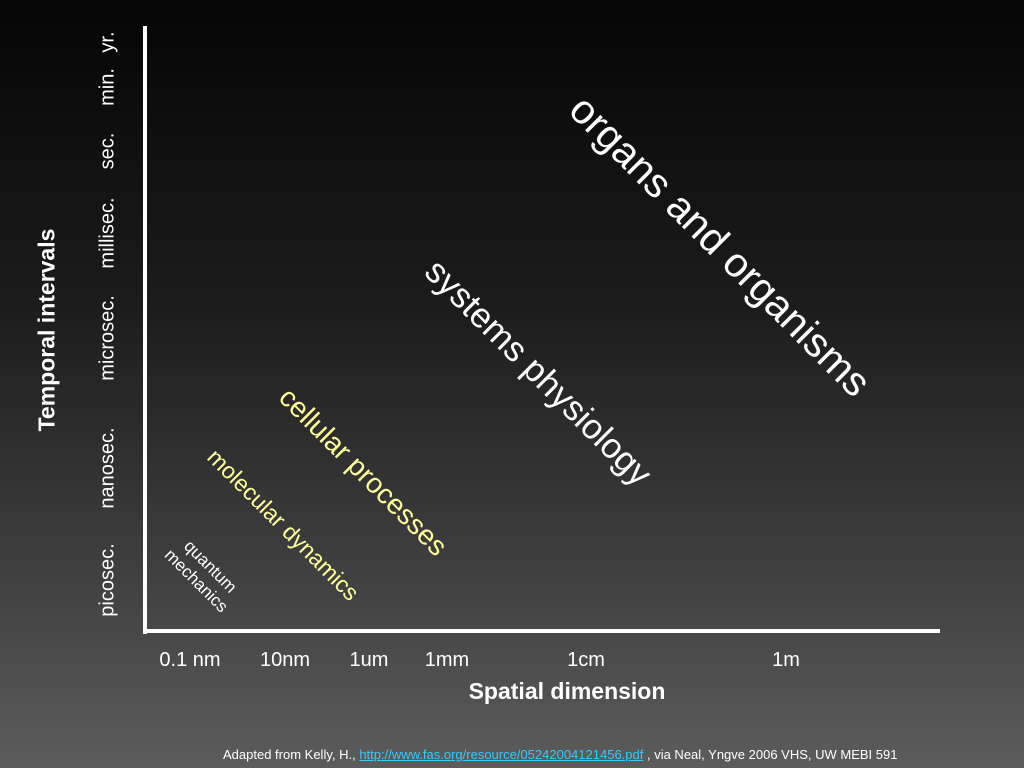 The height and width of the screenshot is (768, 1024). What do you see at coordinates (107, 580) in the screenshot?
I see `y-tick-picosec: picosec.` at bounding box center [107, 580].